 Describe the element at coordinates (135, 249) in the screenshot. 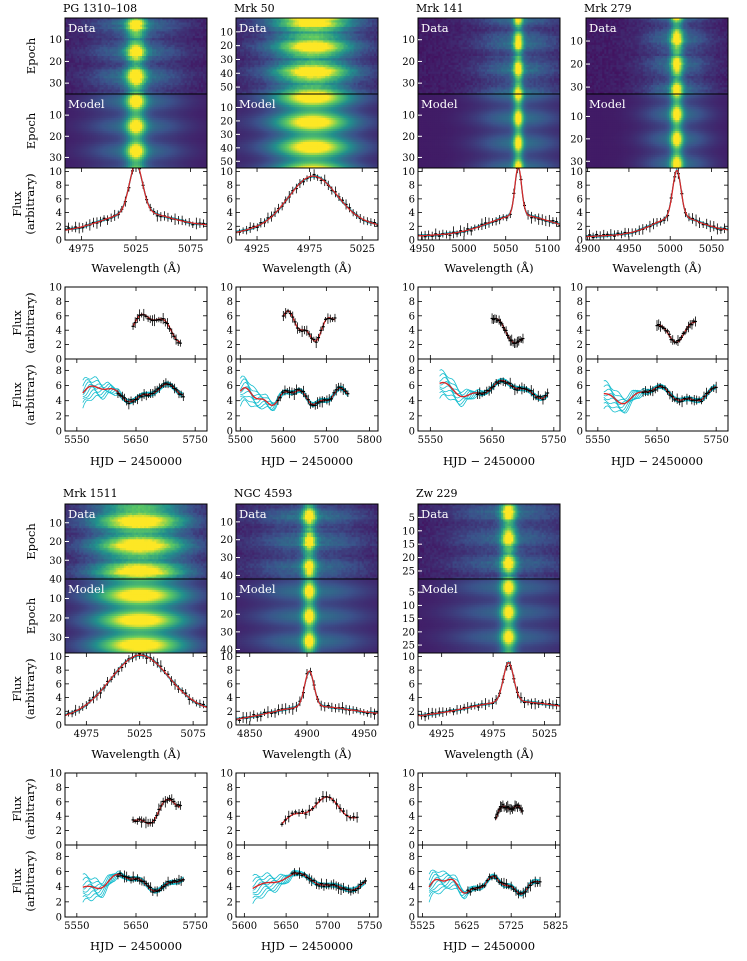

I see `x-tick-label: 5025` at that location.